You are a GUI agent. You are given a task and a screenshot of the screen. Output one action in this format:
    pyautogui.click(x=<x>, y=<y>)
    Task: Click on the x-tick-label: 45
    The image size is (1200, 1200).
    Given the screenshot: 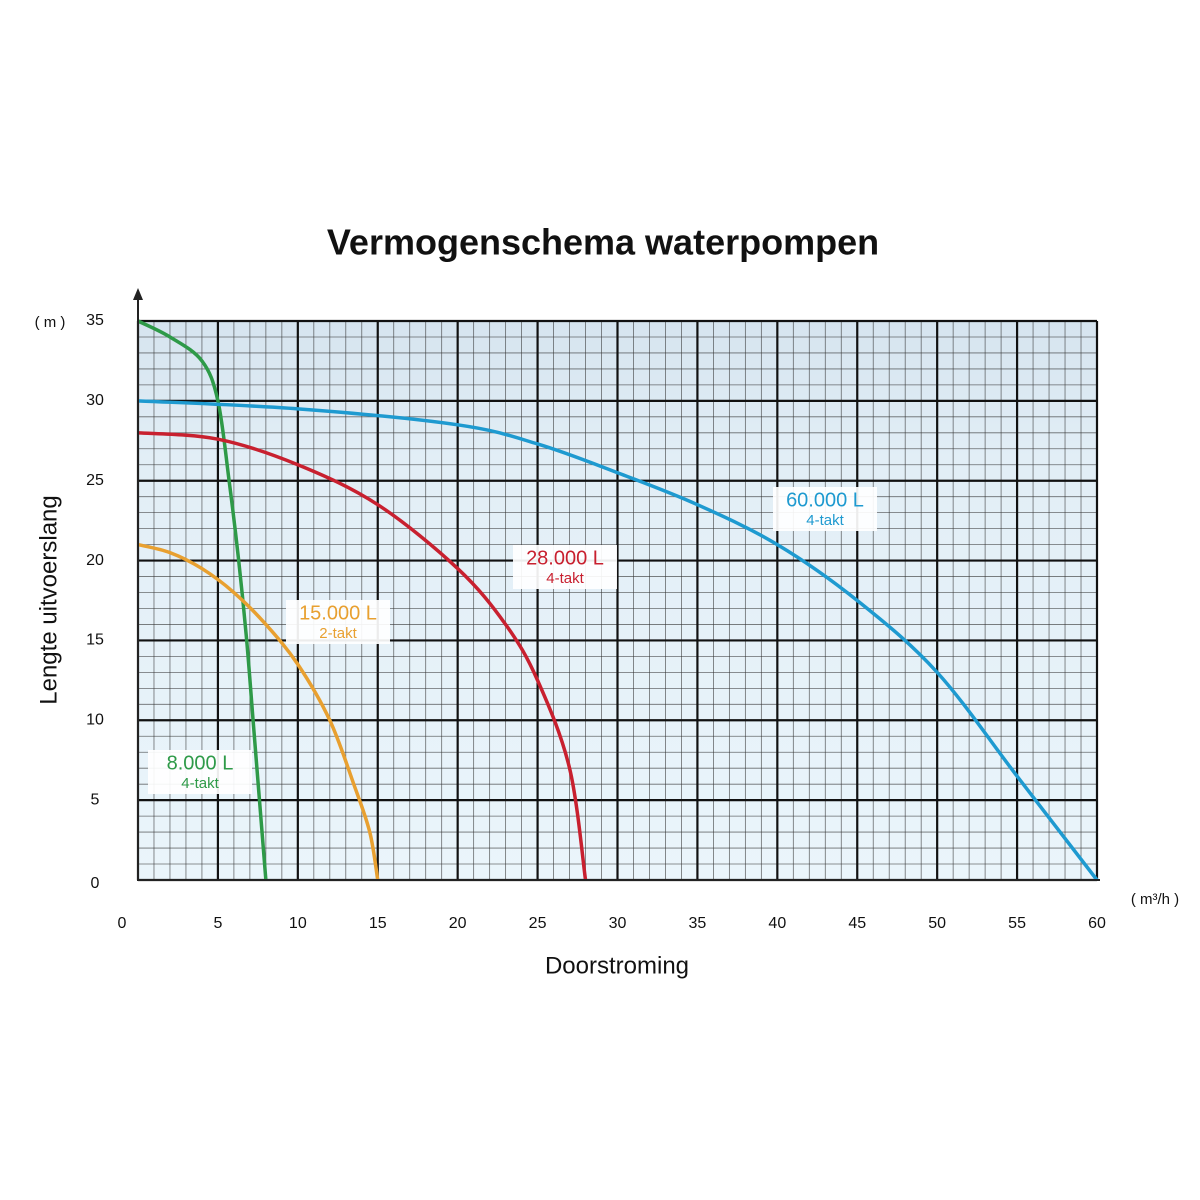 What is the action you would take?
    pyautogui.click(x=857, y=923)
    